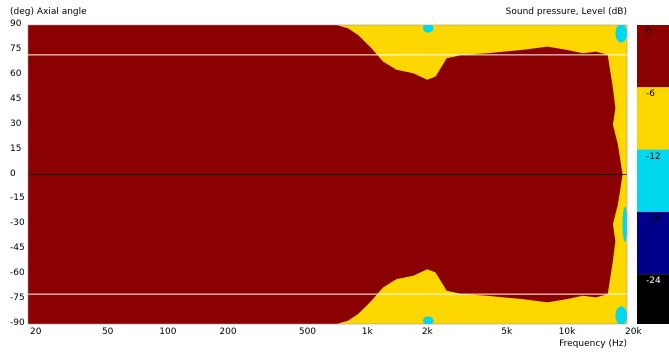  Describe the element at coordinates (307, 332) in the screenshot. I see `x-tick-label: 500` at that location.